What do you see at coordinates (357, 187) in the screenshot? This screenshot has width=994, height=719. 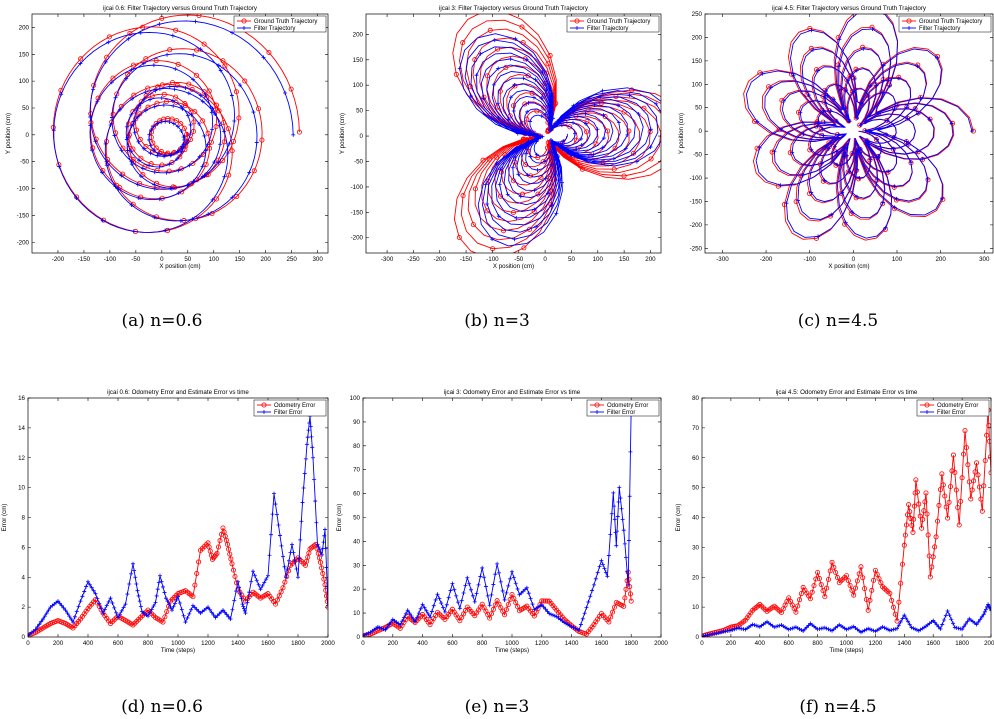 I see `y-tick-label: -100` at bounding box center [357, 187].